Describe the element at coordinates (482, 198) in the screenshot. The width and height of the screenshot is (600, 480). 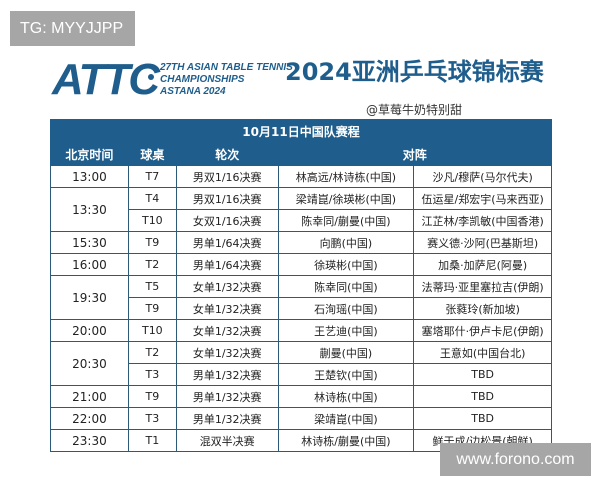
I see `opponent-cell: 伍运星/郑宏宇(马来西亚)` at that location.